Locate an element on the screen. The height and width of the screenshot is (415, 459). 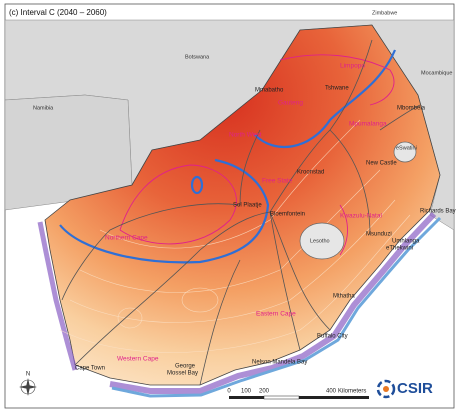
scale-label: 400 is located at coordinates (331, 392).